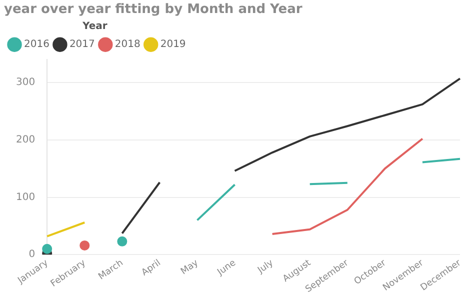 This screenshot has height=302, width=474. Describe the element at coordinates (153, 10) in the screenshot. I see `chart-title: year over year fitting by Month and Year` at that location.